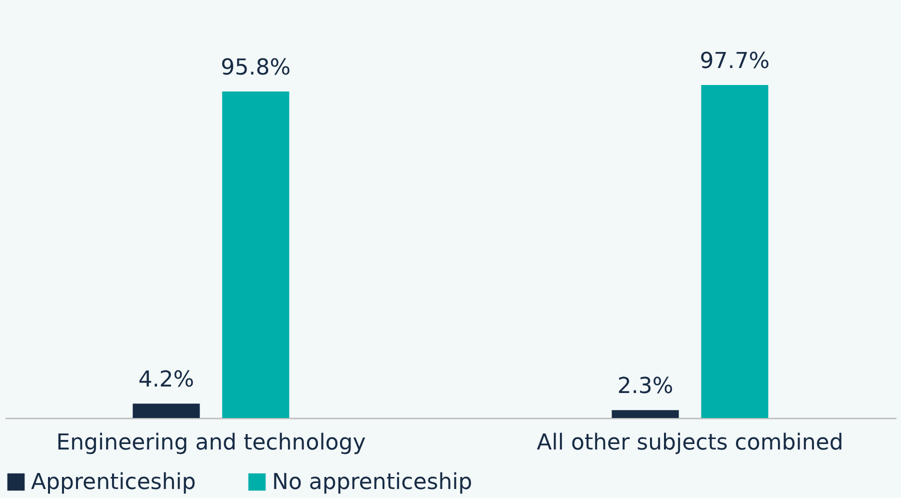 The height and width of the screenshot is (498, 901). What do you see at coordinates (211, 443) in the screenshot?
I see `x-tick-label: Engineering and technology` at bounding box center [211, 443].